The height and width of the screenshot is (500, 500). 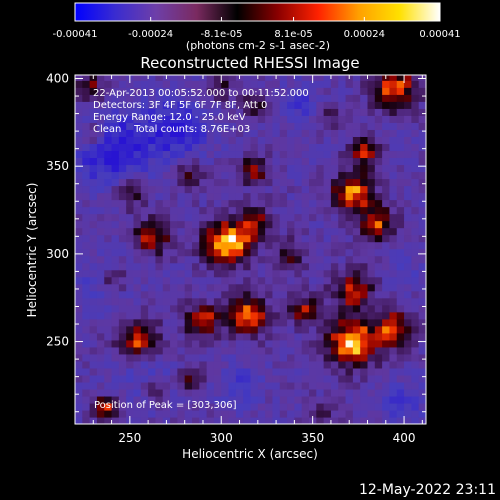 What do you see at coordinates (32, 250) in the screenshot?
I see `y-axis-label: Heliocentric Y (arcsec)` at bounding box center [32, 250].